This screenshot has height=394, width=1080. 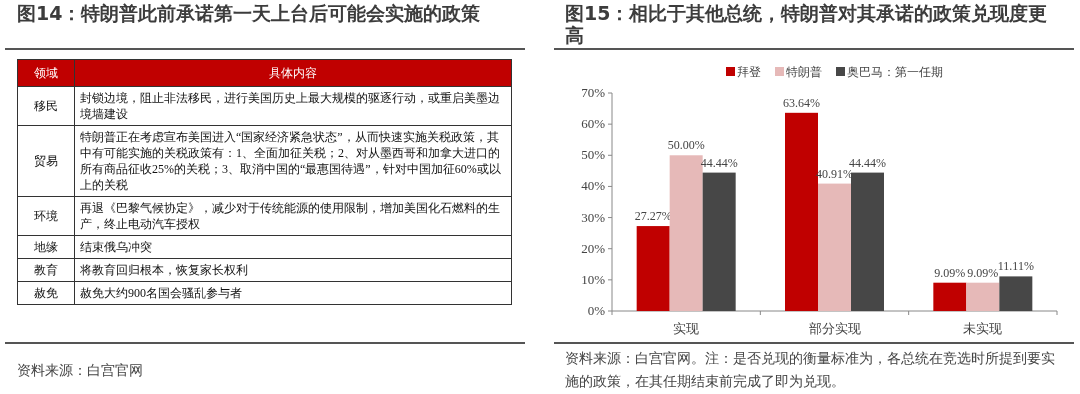 What do you see at coordinates (46, 161) in the screenshot?
I see `text: 贸易` at bounding box center [46, 161].